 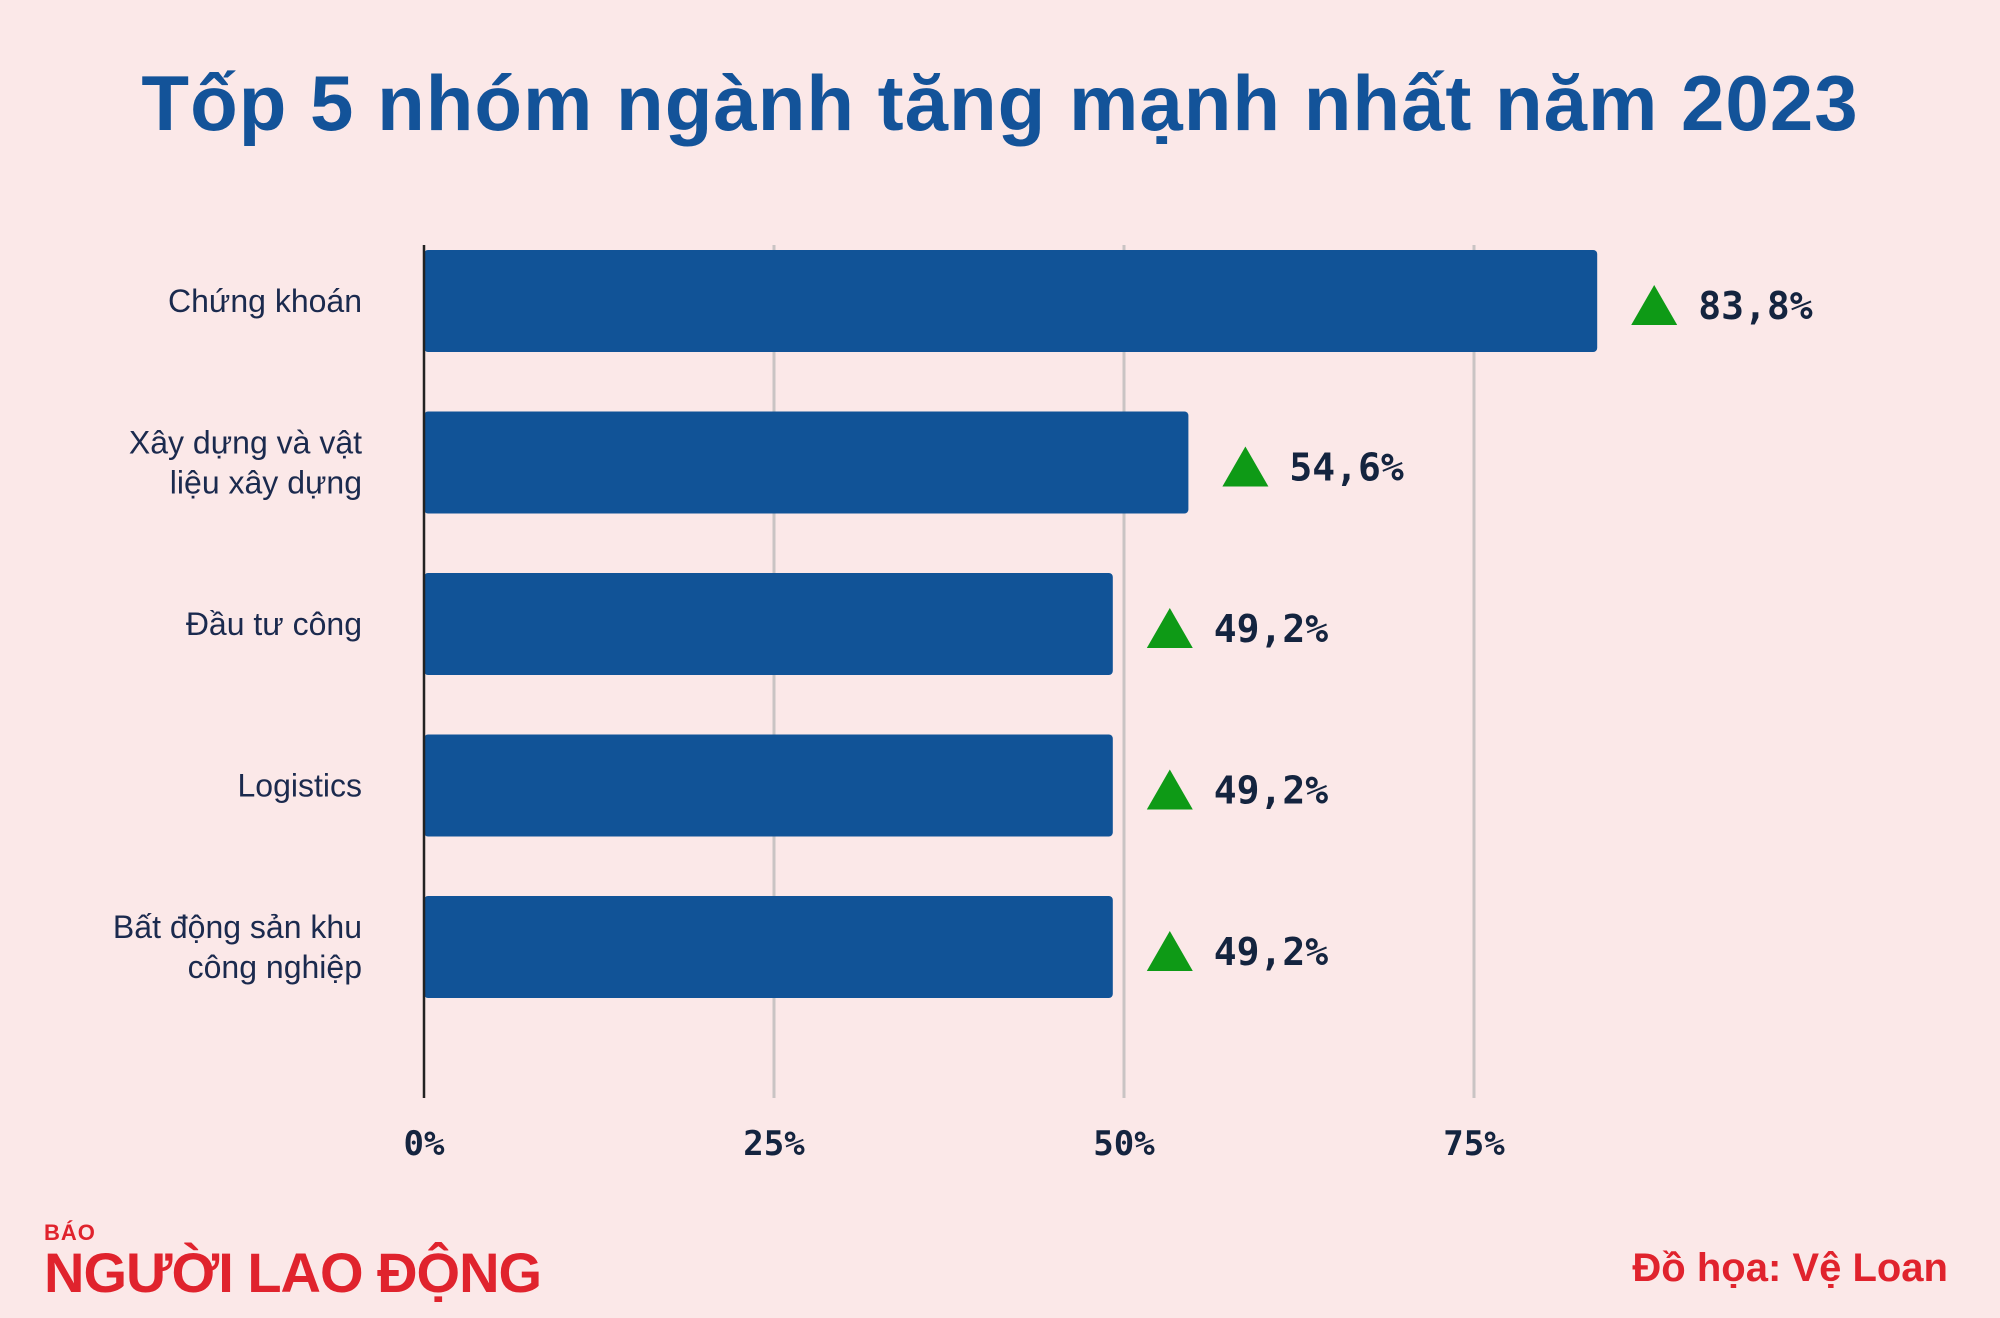 What do you see at coordinates (774, 1144) in the screenshot?
I see `x-tick-label: 25%` at bounding box center [774, 1144].